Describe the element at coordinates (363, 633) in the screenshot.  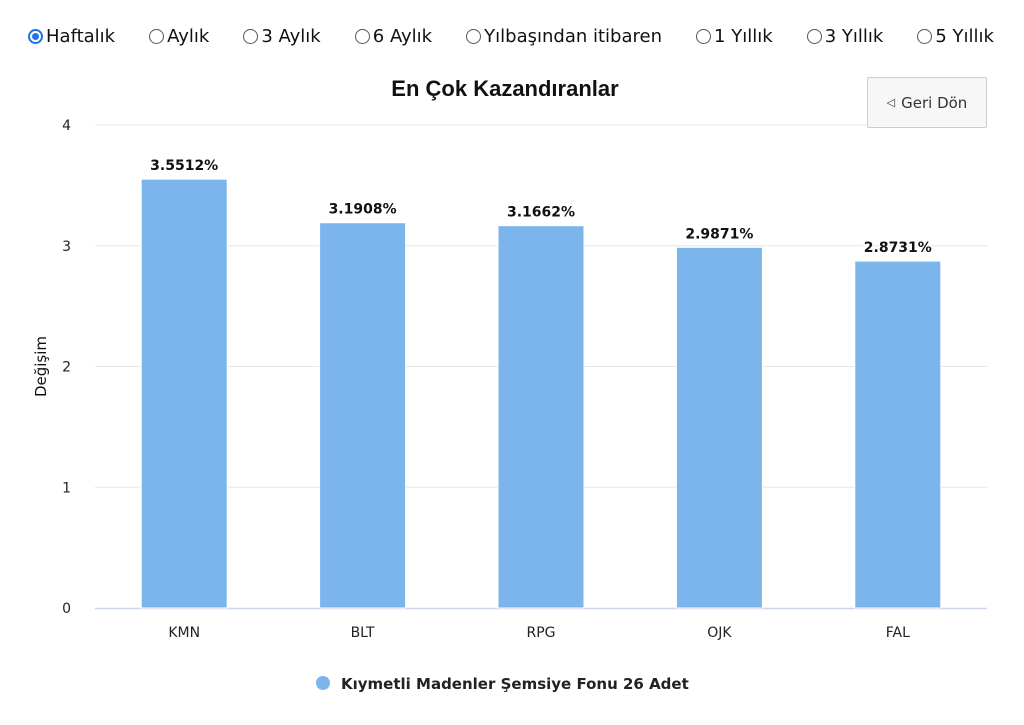
I see `x-tick-label: BLT` at that location.